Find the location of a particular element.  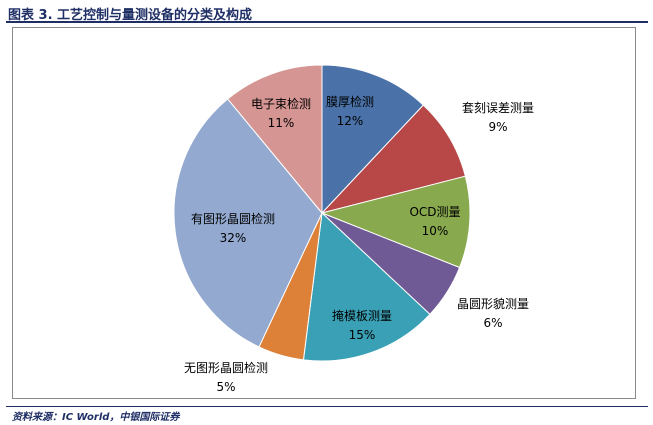

title-rule is located at coordinates (327, 22).